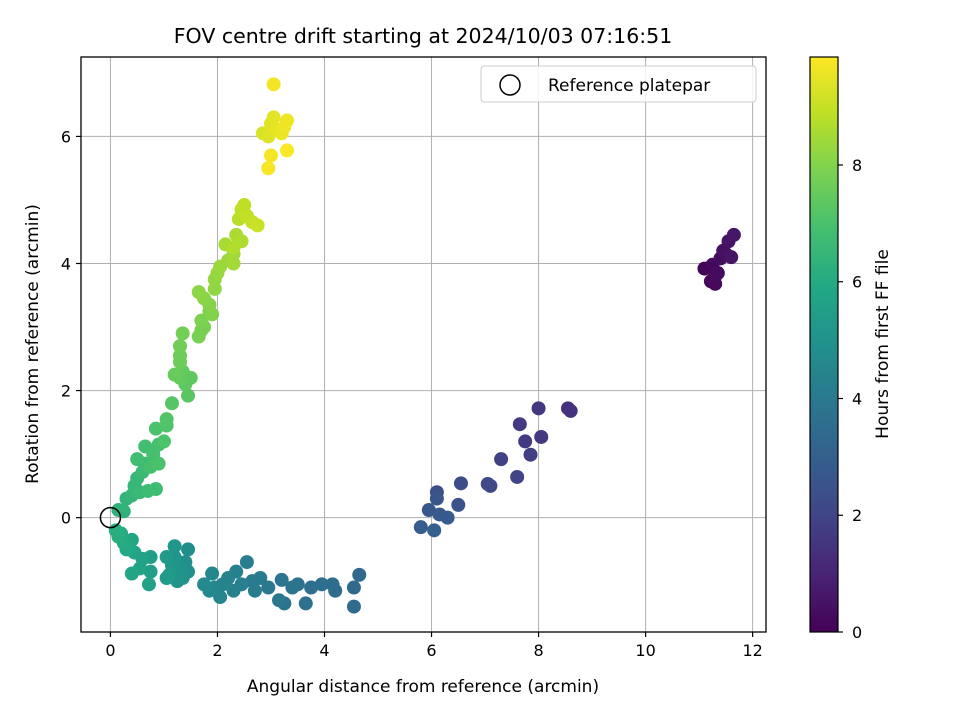  I want to click on x-tick-label: 4, so click(324, 650).